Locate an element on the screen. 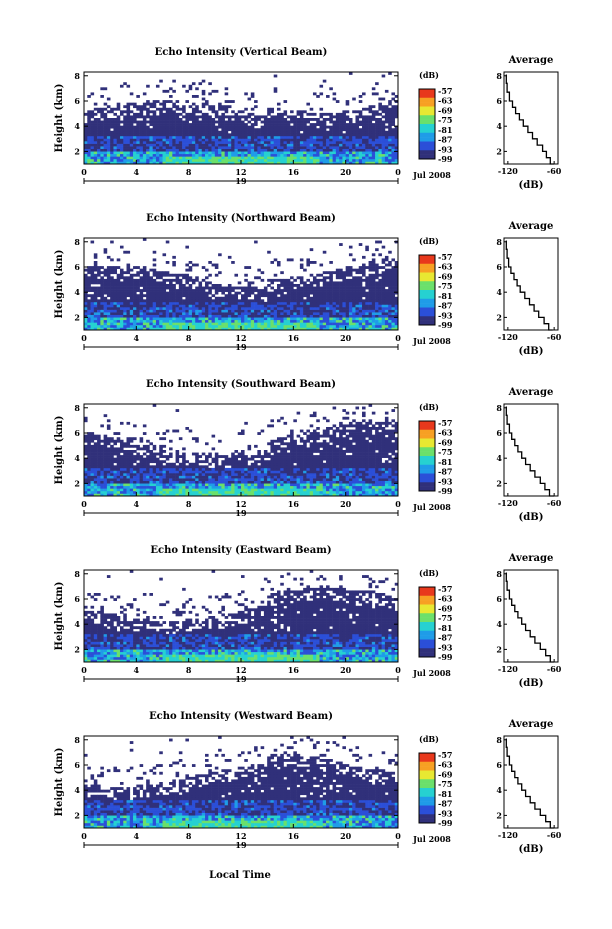  average-y-tick-label: 6 is located at coordinates (499, 267).